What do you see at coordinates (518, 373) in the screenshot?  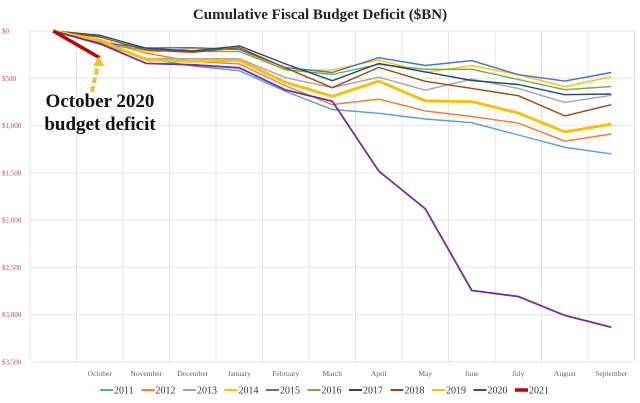 I see `x-tick-label: July` at bounding box center [518, 373].